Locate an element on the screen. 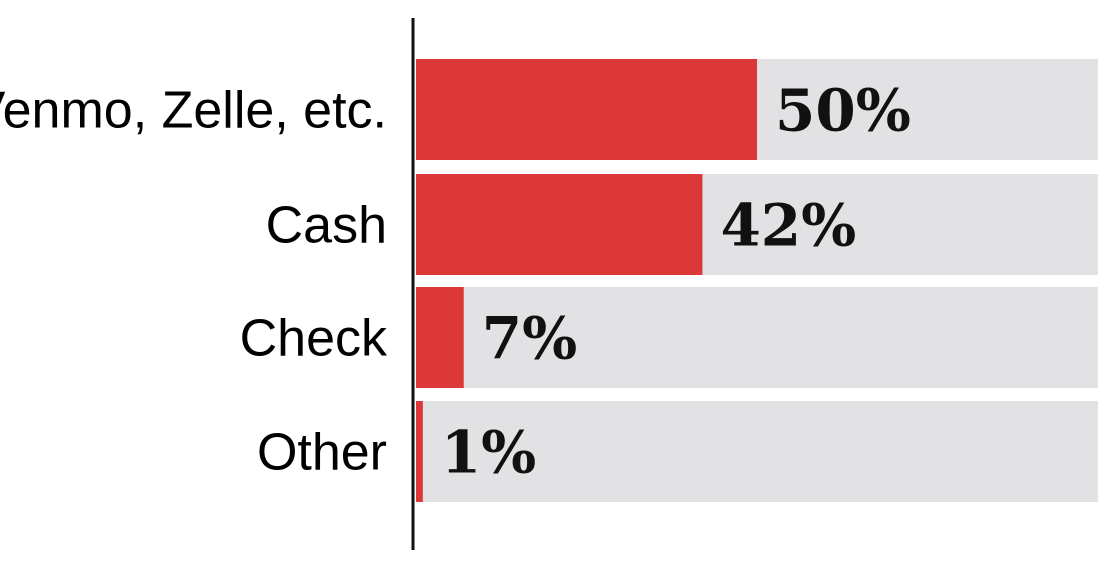 The image size is (1117, 565). category-label: Cash is located at coordinates (326, 226).